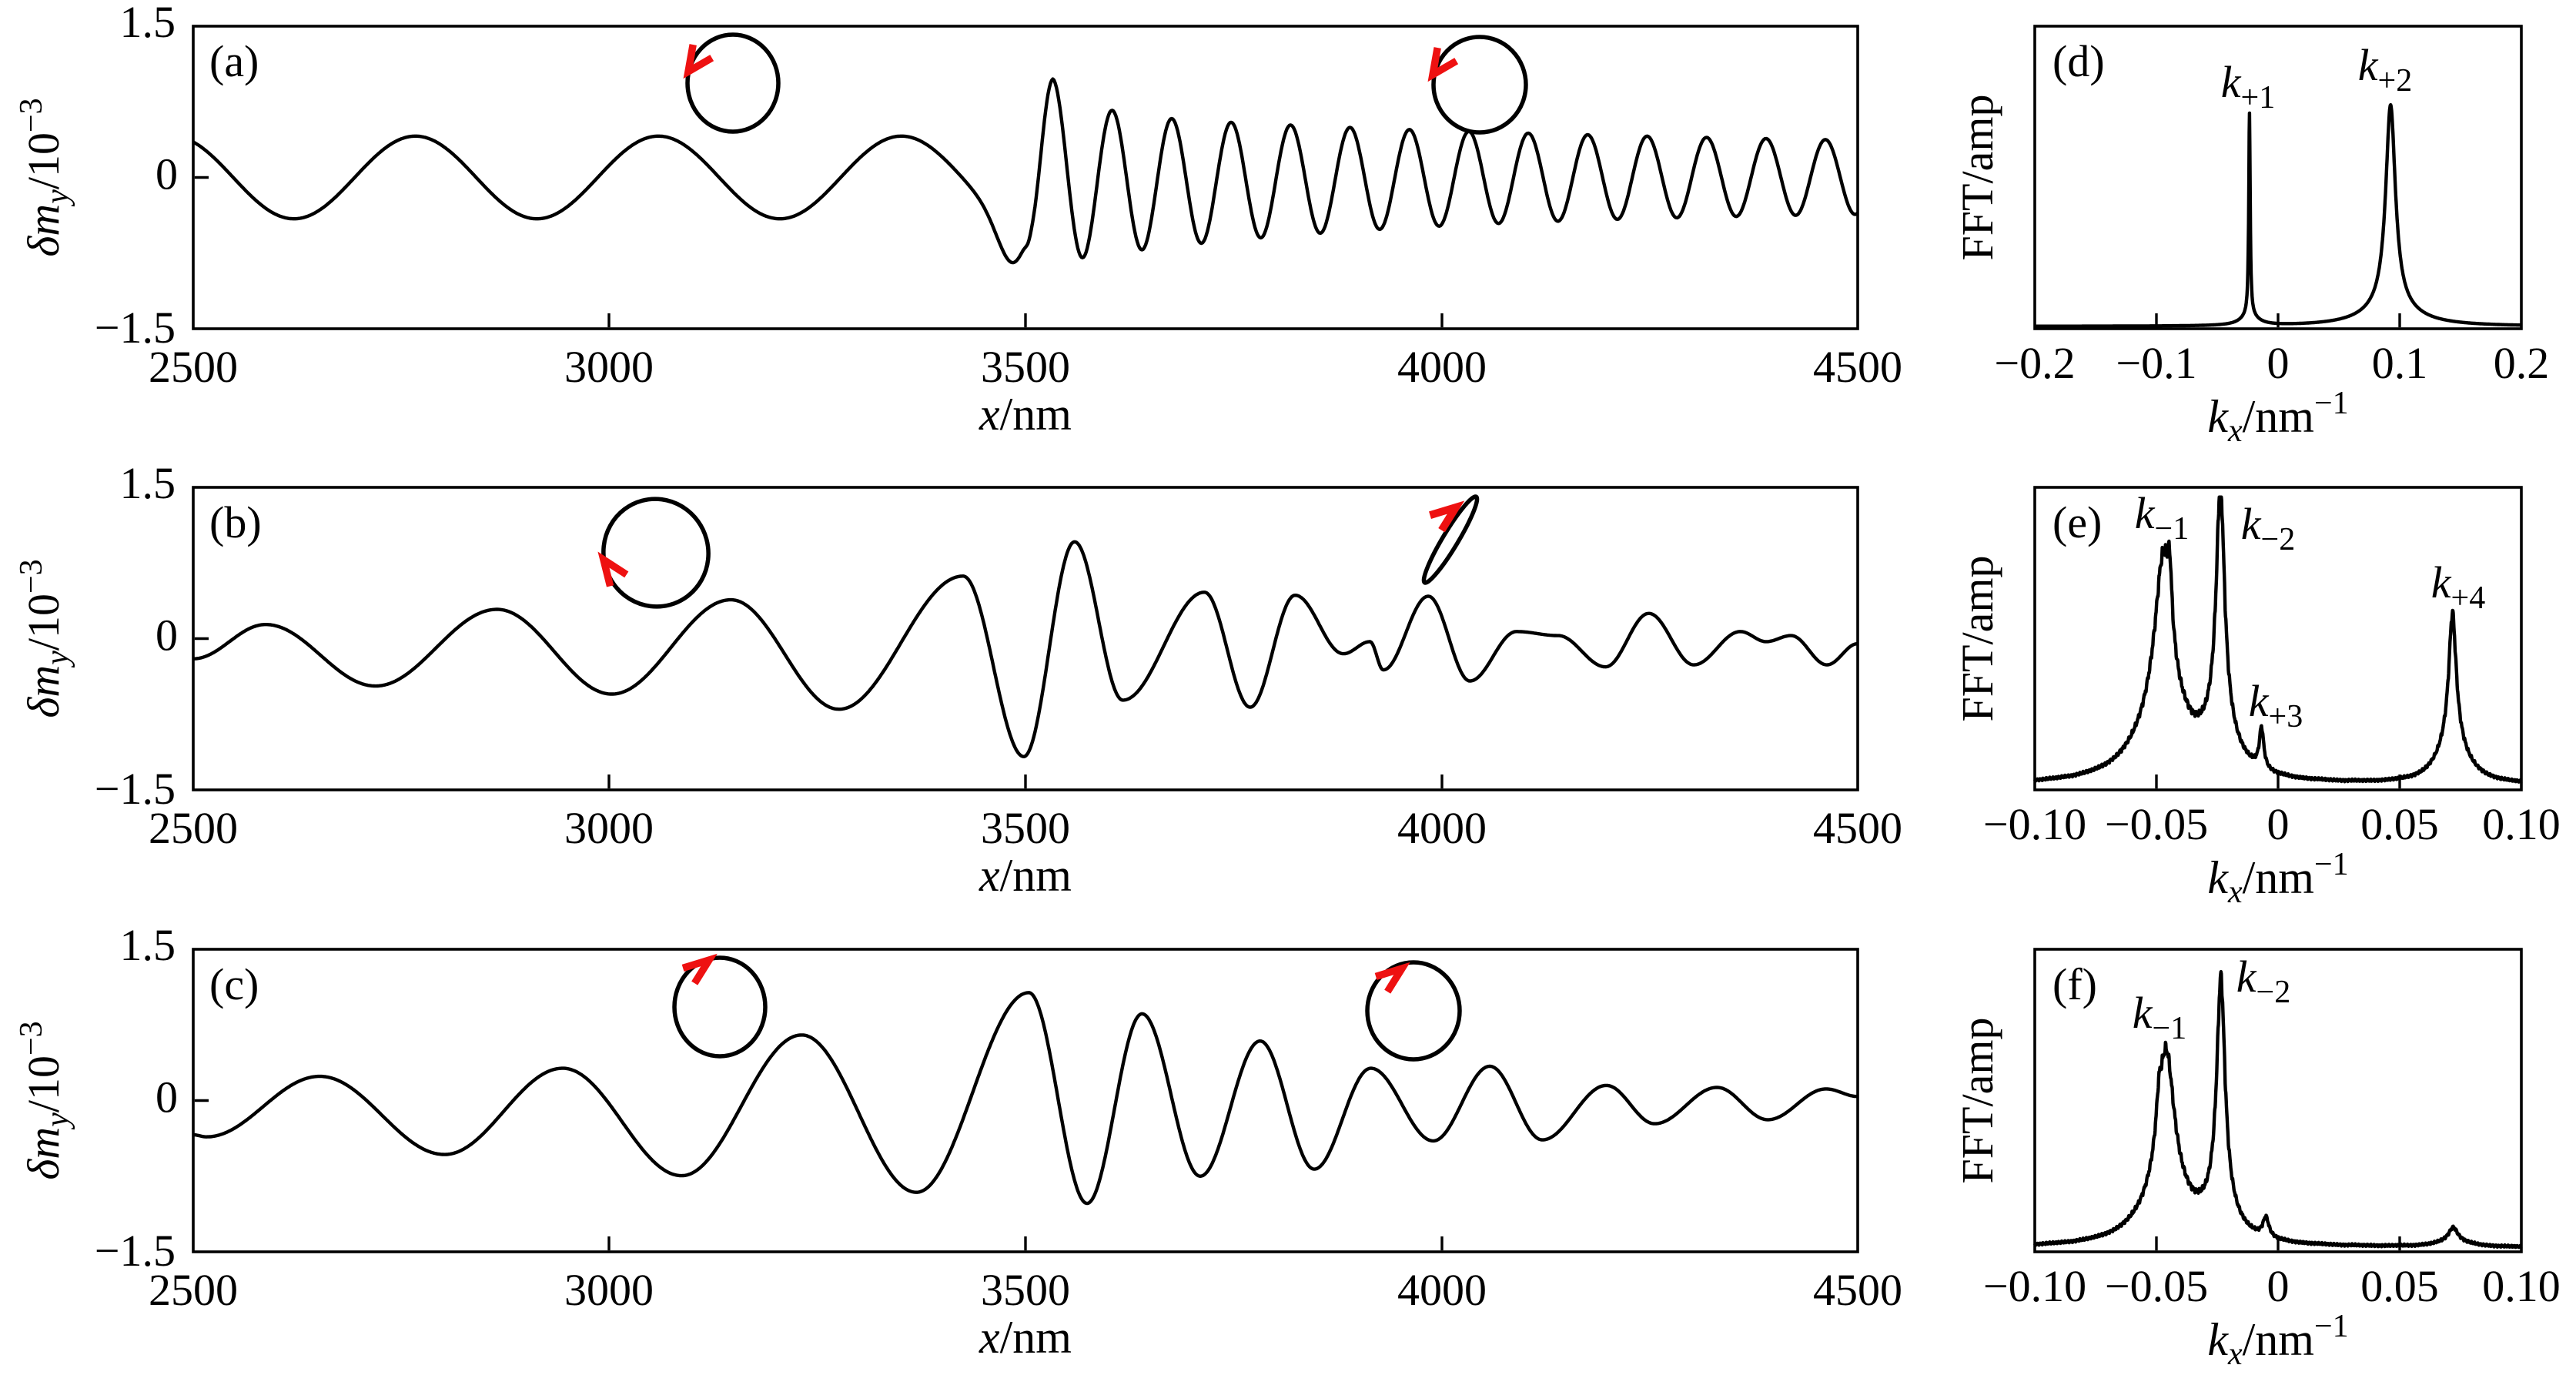 Image resolution: width=2576 pixels, height=1375 pixels. What do you see at coordinates (2385, 70) in the screenshot?
I see `svg-text: k+2` at bounding box center [2385, 70].